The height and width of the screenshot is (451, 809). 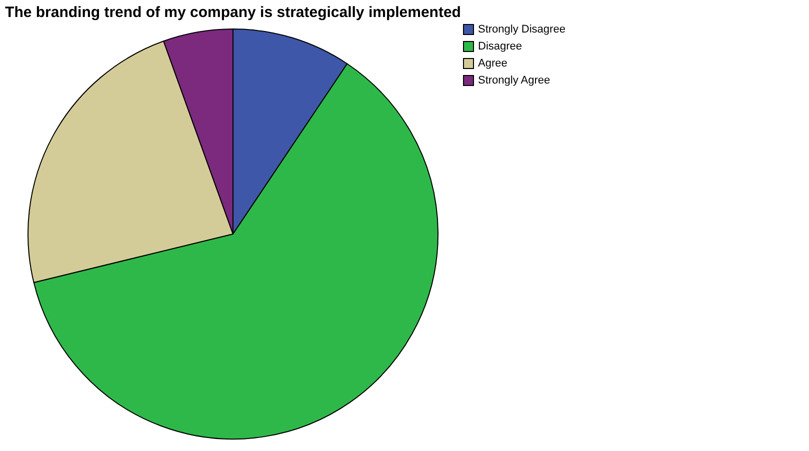 I want to click on chart-title: The branding trend of my company is strategically implemented, so click(x=233, y=12).